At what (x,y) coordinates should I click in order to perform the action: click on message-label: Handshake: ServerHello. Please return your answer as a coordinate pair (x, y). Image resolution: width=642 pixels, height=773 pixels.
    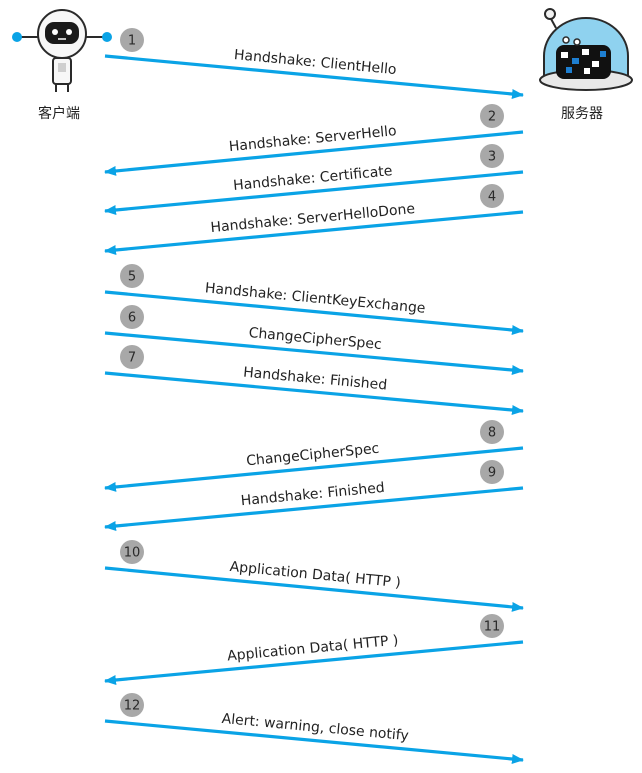
    Looking at the image, I should click on (312, 139).